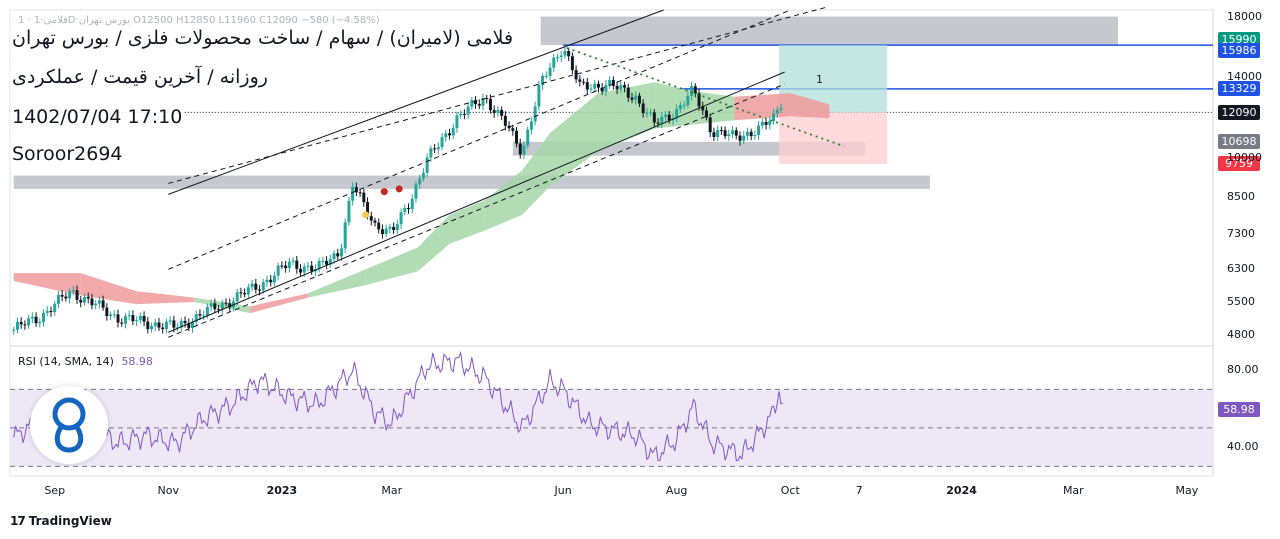 The height and width of the screenshot is (539, 1280). Describe the element at coordinates (1239, 409) in the screenshot. I see `rsi-value-tag: 58.98` at that location.